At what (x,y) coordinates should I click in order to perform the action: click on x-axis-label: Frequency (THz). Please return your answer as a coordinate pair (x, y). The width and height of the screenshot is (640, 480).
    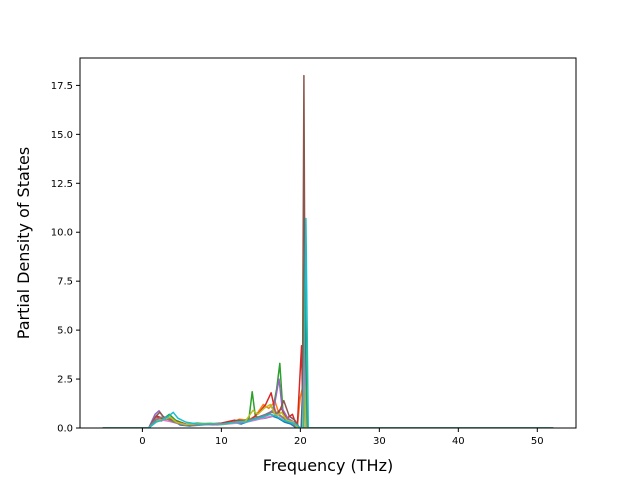
    Looking at the image, I should click on (328, 465).